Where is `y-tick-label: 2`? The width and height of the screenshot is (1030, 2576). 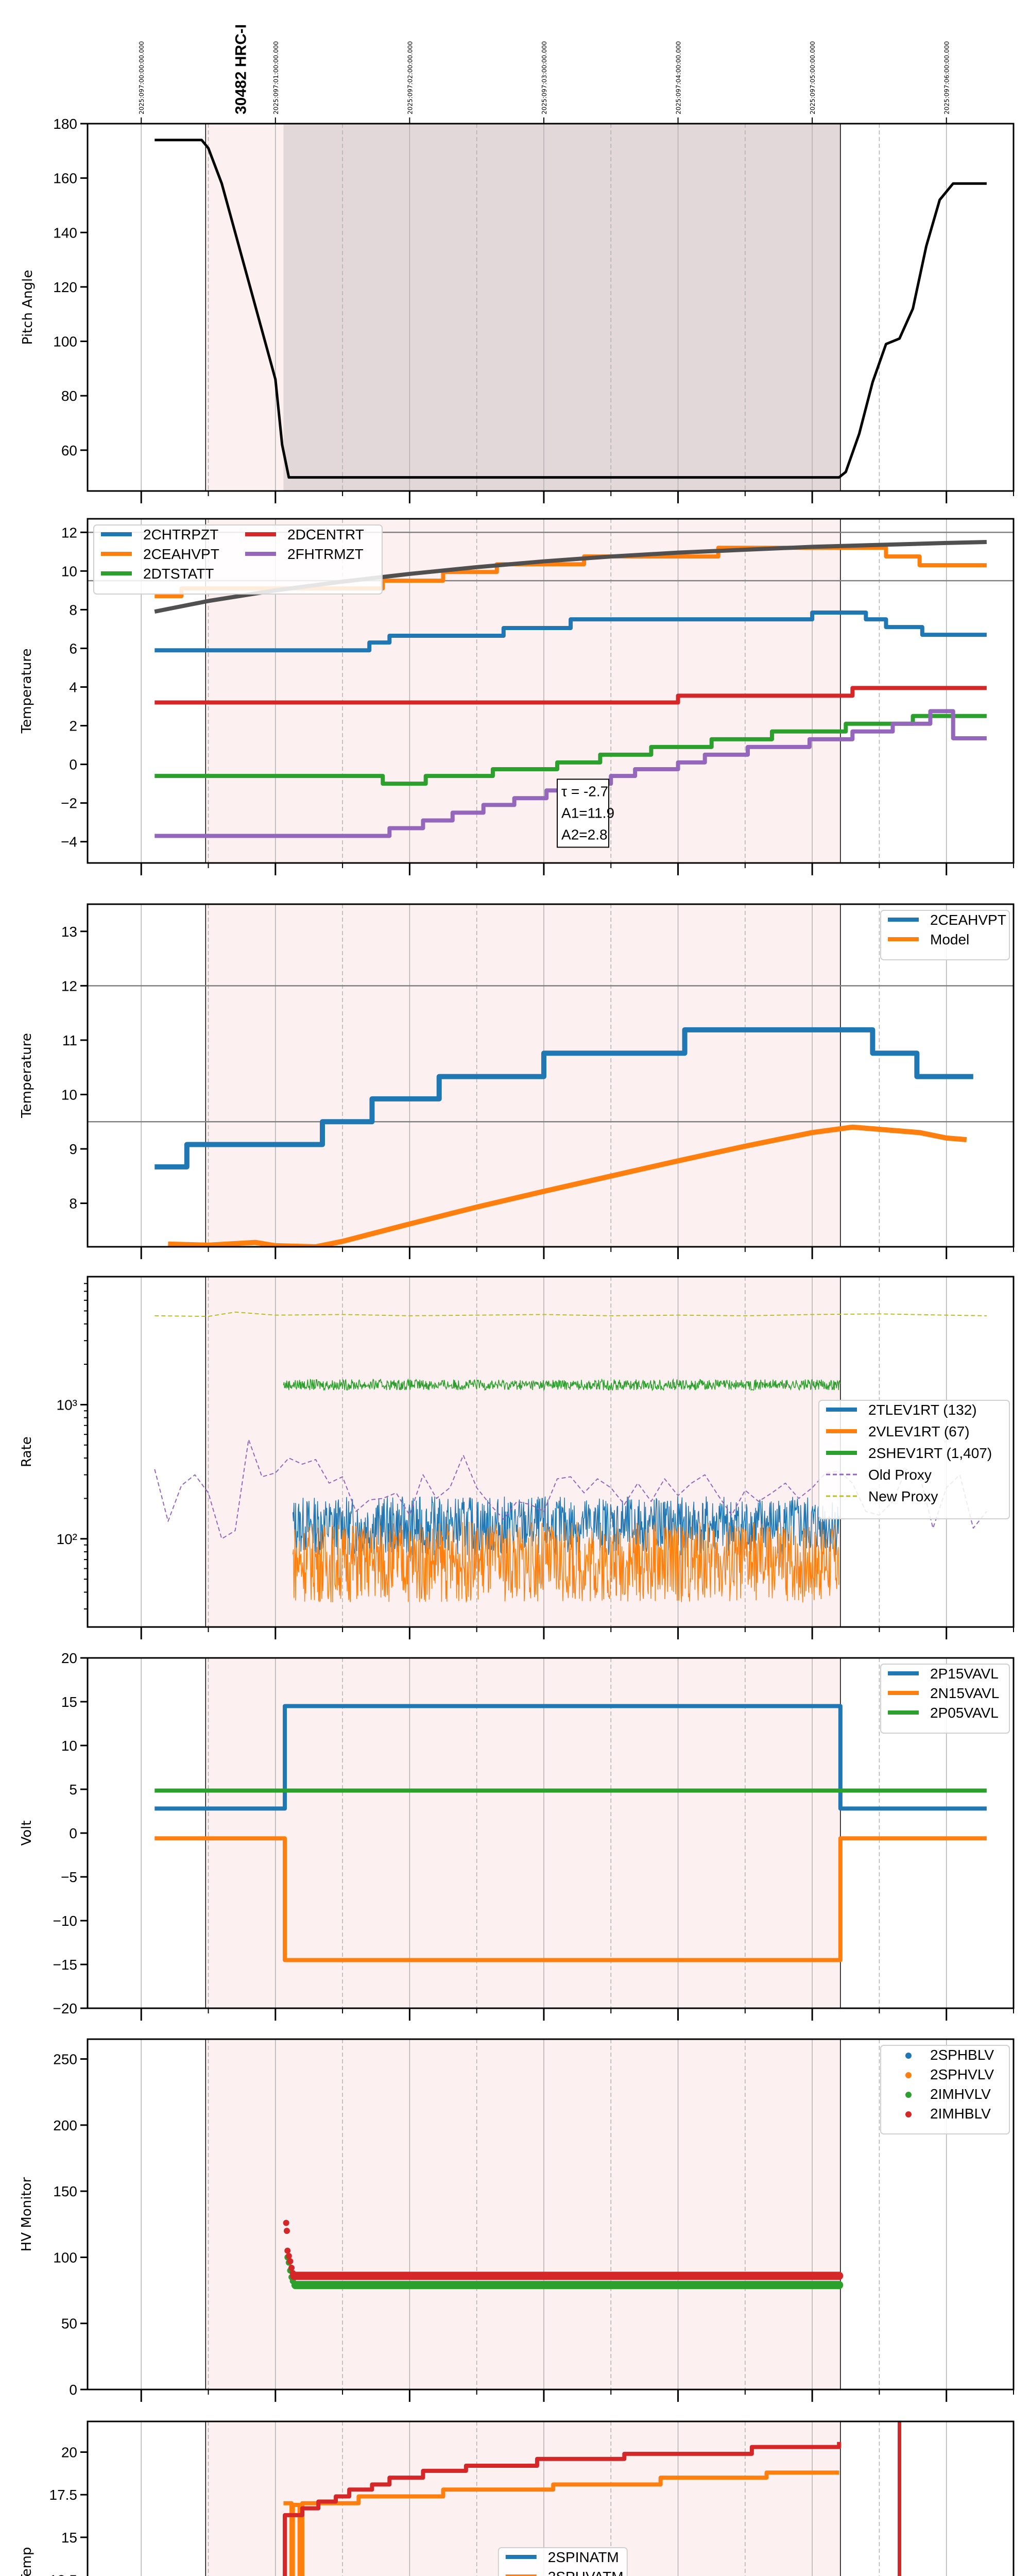
y-tick-label: 2 is located at coordinates (73, 726).